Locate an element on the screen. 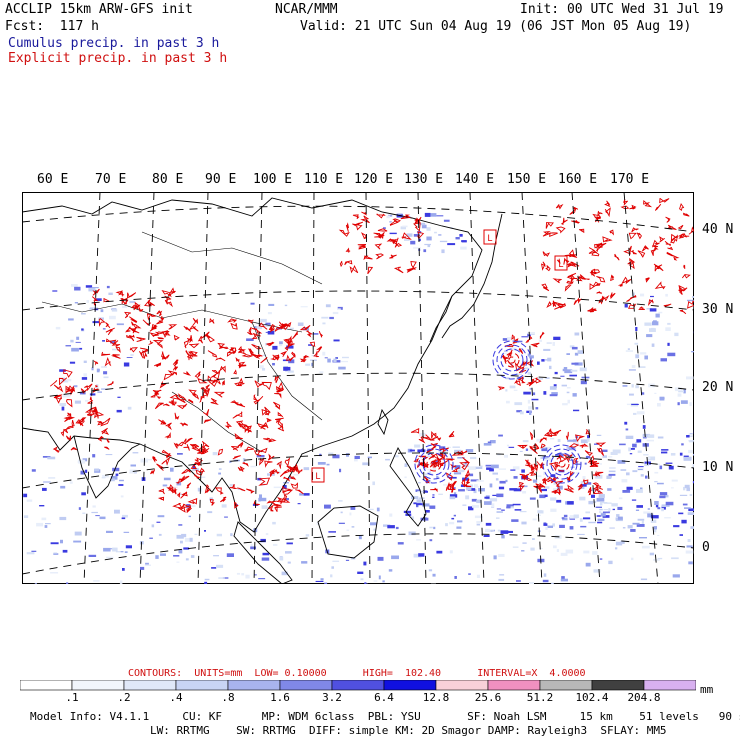  colorbar-label: 51.2 is located at coordinates (540, 696).